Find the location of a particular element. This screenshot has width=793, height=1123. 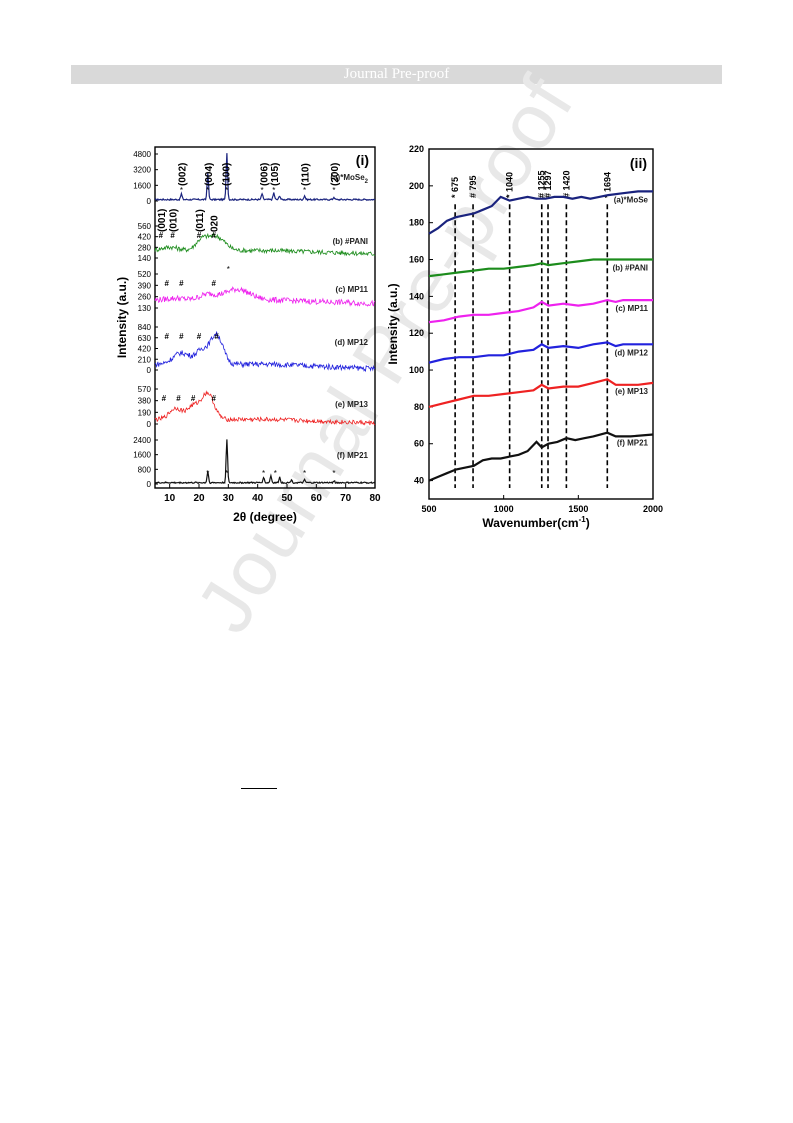

x-axis-label: 2θ (degree) is located at coordinates (265, 517).